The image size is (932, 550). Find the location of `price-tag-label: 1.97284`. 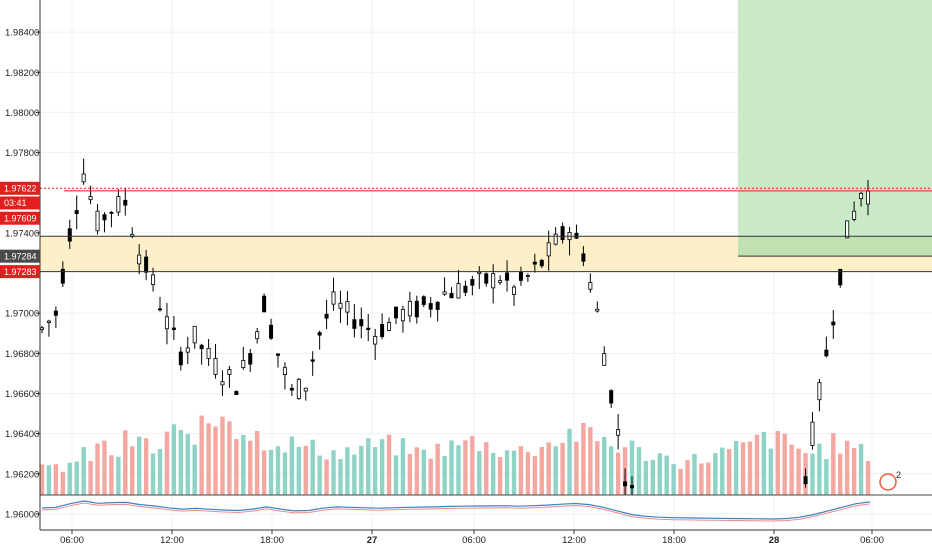

price-tag-label: 1.97284 is located at coordinates (20, 256).